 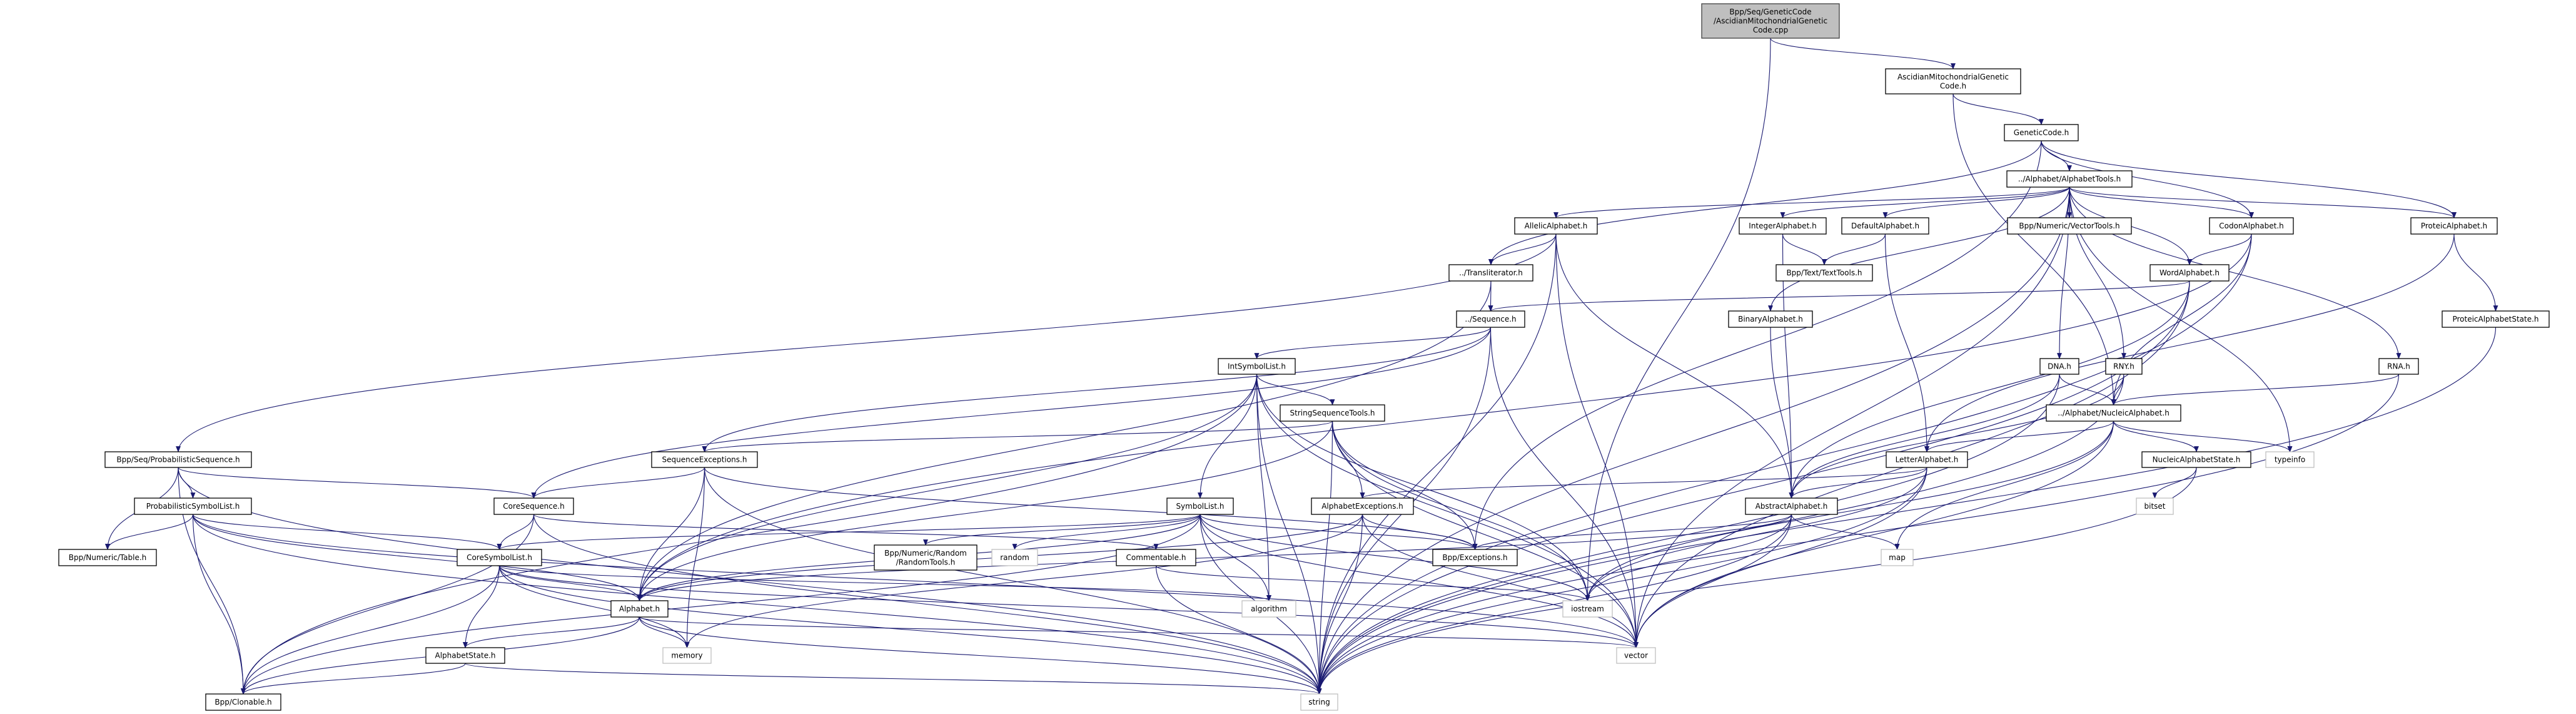 I want to click on node-nucleic_state: NucleicAlphabetState.h, so click(x=2196, y=460).